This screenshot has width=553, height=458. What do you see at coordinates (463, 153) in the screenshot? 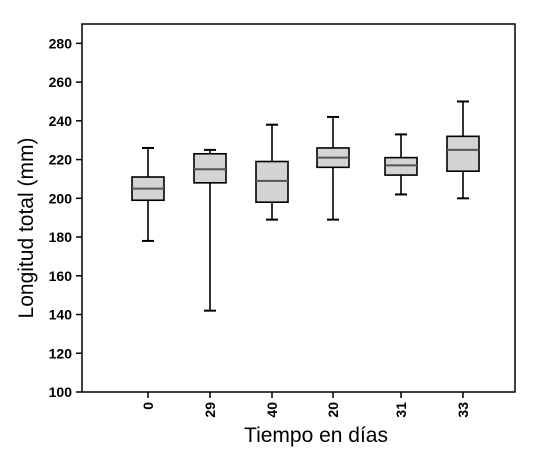
I see `iqr-box` at bounding box center [463, 153].